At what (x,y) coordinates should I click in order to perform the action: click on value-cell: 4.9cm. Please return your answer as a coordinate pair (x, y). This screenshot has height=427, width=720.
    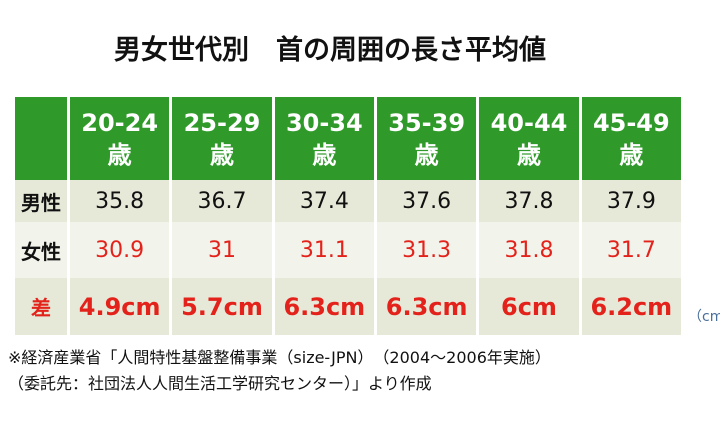
    Looking at the image, I should click on (119, 306).